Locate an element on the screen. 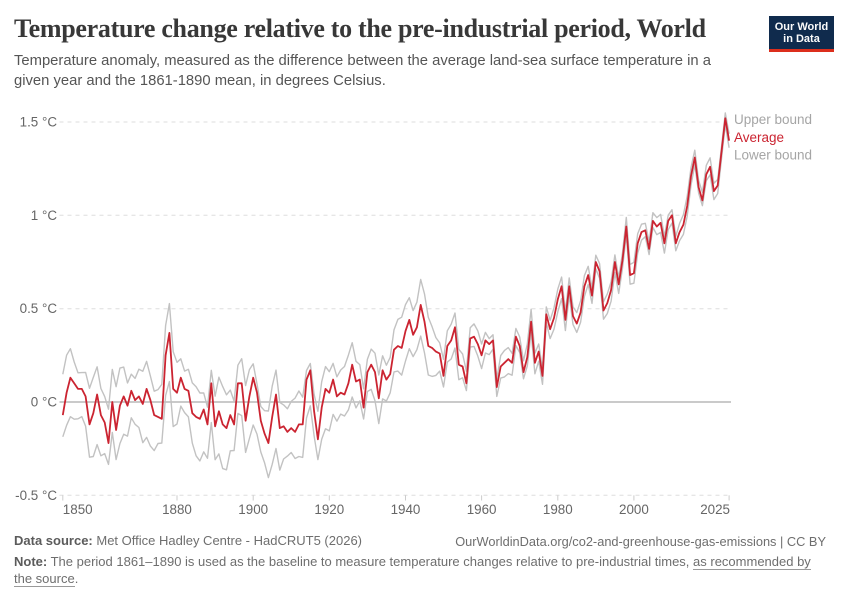 This screenshot has width=850, height=600. svg-text: 2025 is located at coordinates (715, 509).